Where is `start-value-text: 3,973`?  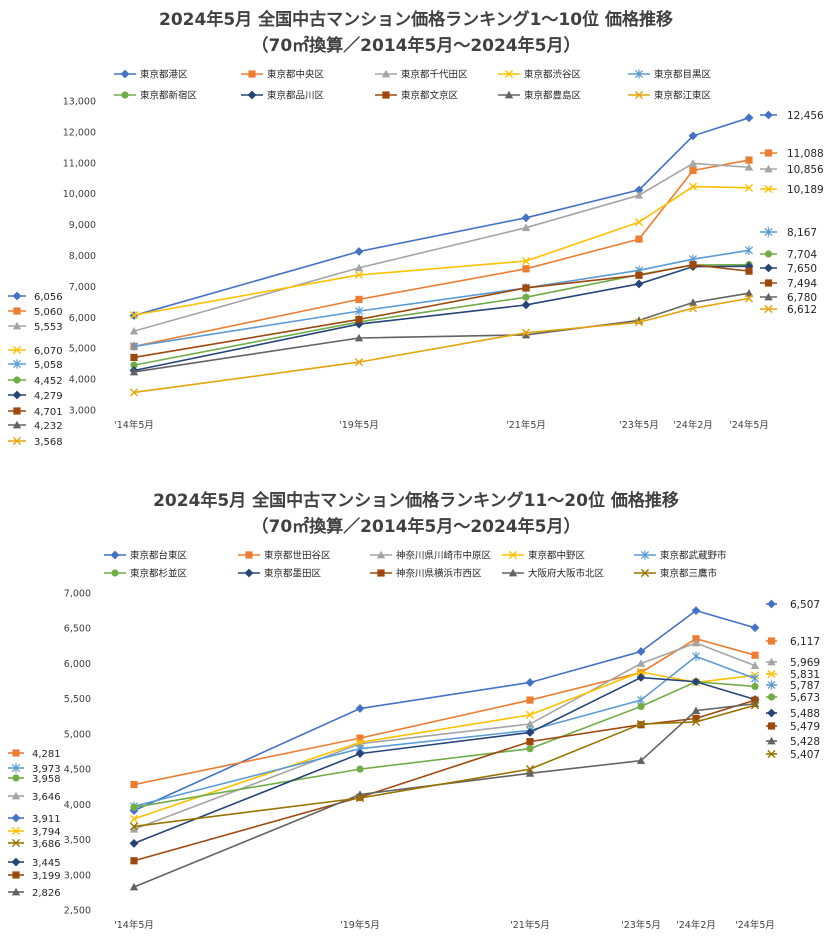
start-value-text: 3,973 is located at coordinates (46, 769).